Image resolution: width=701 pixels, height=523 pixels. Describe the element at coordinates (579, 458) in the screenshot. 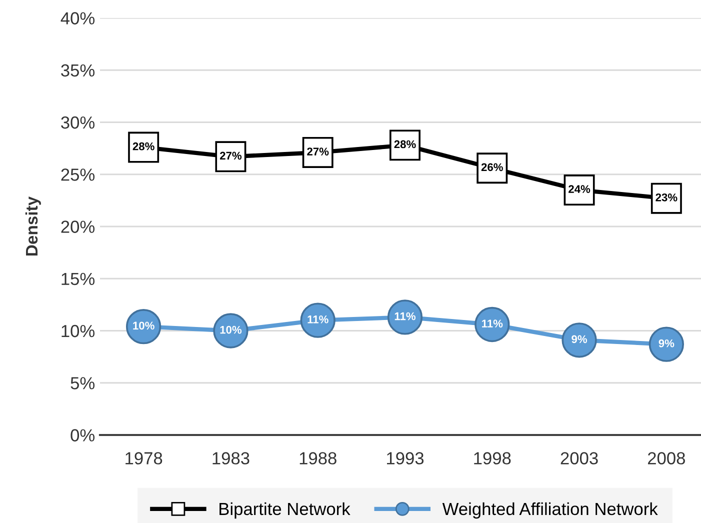

I see `x-tick-label: 2003` at that location.